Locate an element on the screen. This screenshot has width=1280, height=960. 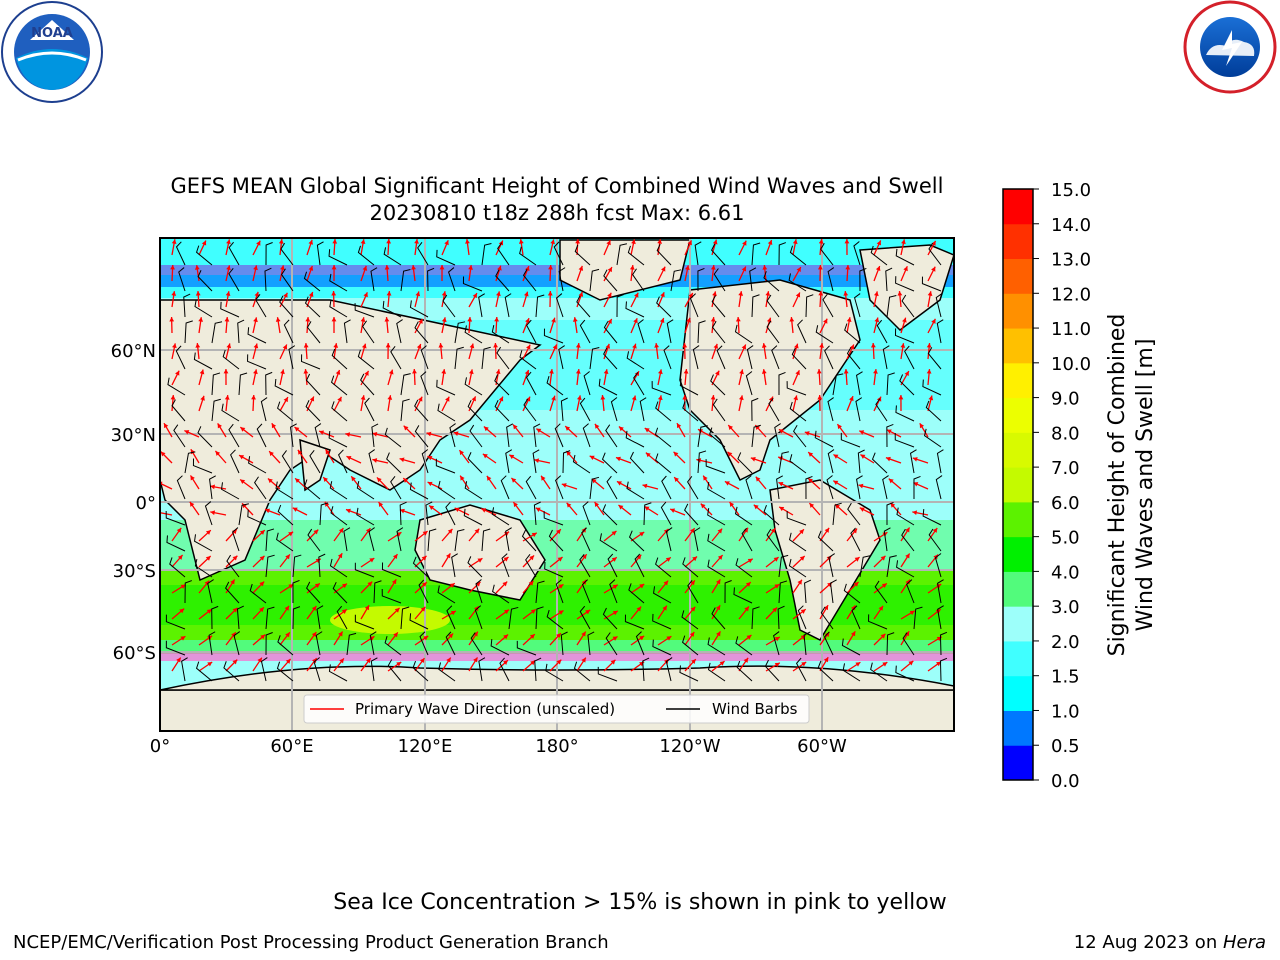
lon-tick-label: 180° is located at coordinates (556, 746).